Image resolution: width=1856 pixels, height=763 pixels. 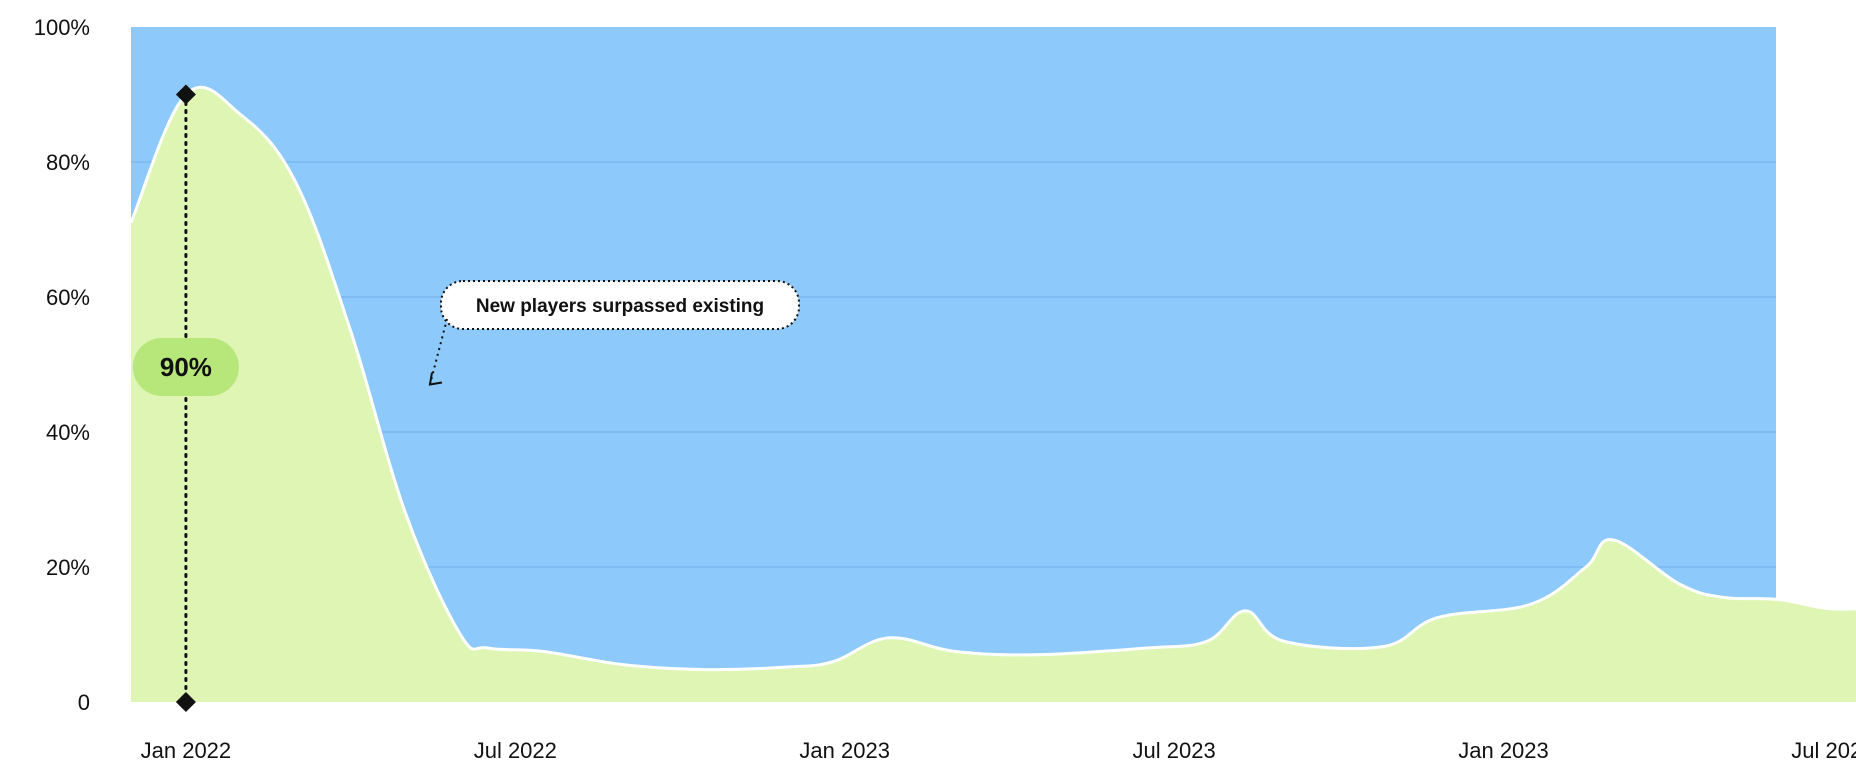 I want to click on x-tick-label: Jul 2022, so click(x=515, y=750).